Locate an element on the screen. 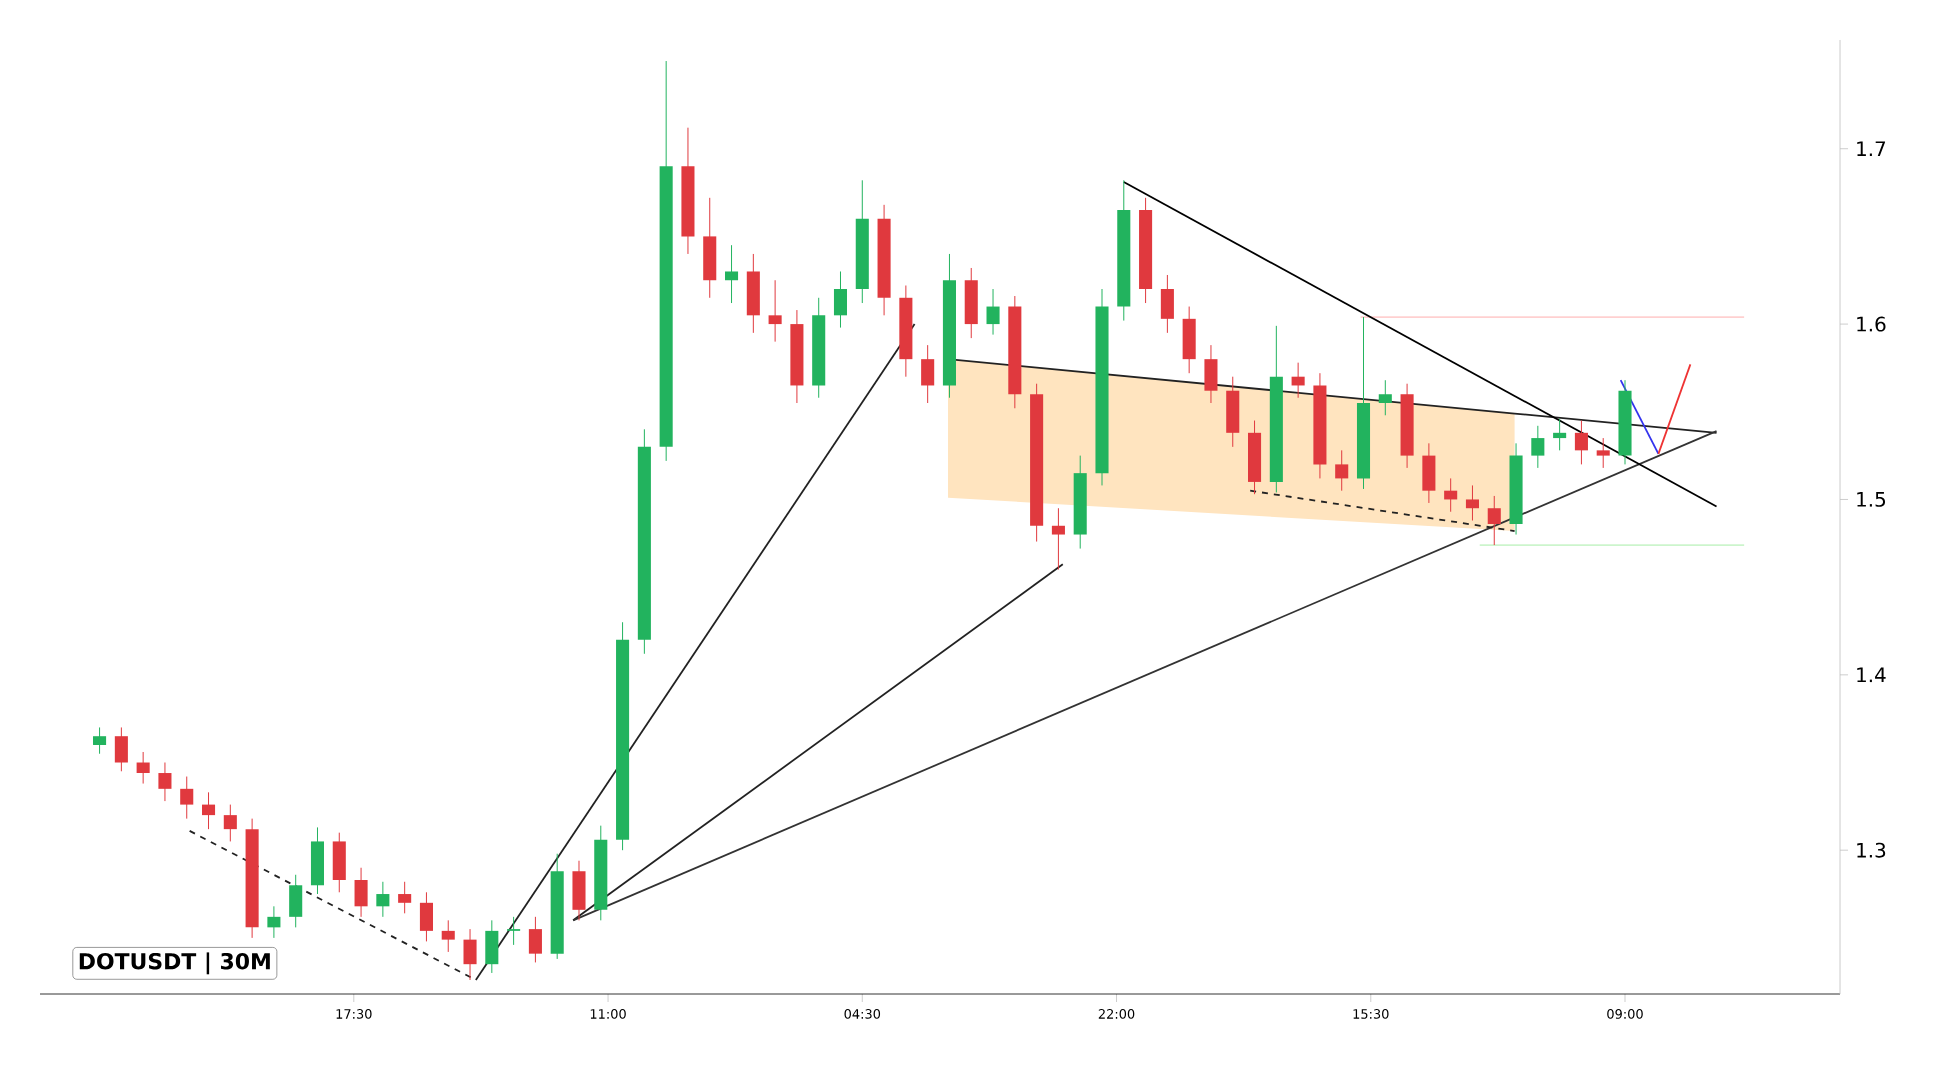  y-tick-label: 1.5 is located at coordinates (1871, 499).